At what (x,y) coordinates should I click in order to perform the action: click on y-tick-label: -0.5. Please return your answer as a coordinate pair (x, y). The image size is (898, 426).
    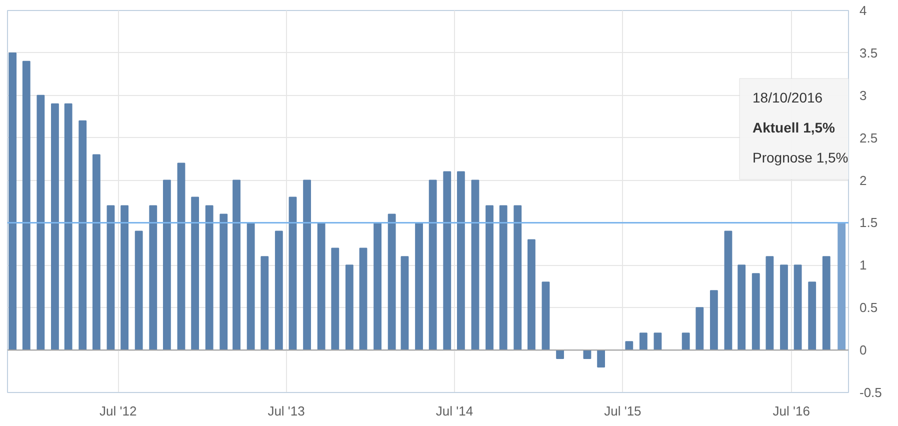
    Looking at the image, I should click on (871, 392).